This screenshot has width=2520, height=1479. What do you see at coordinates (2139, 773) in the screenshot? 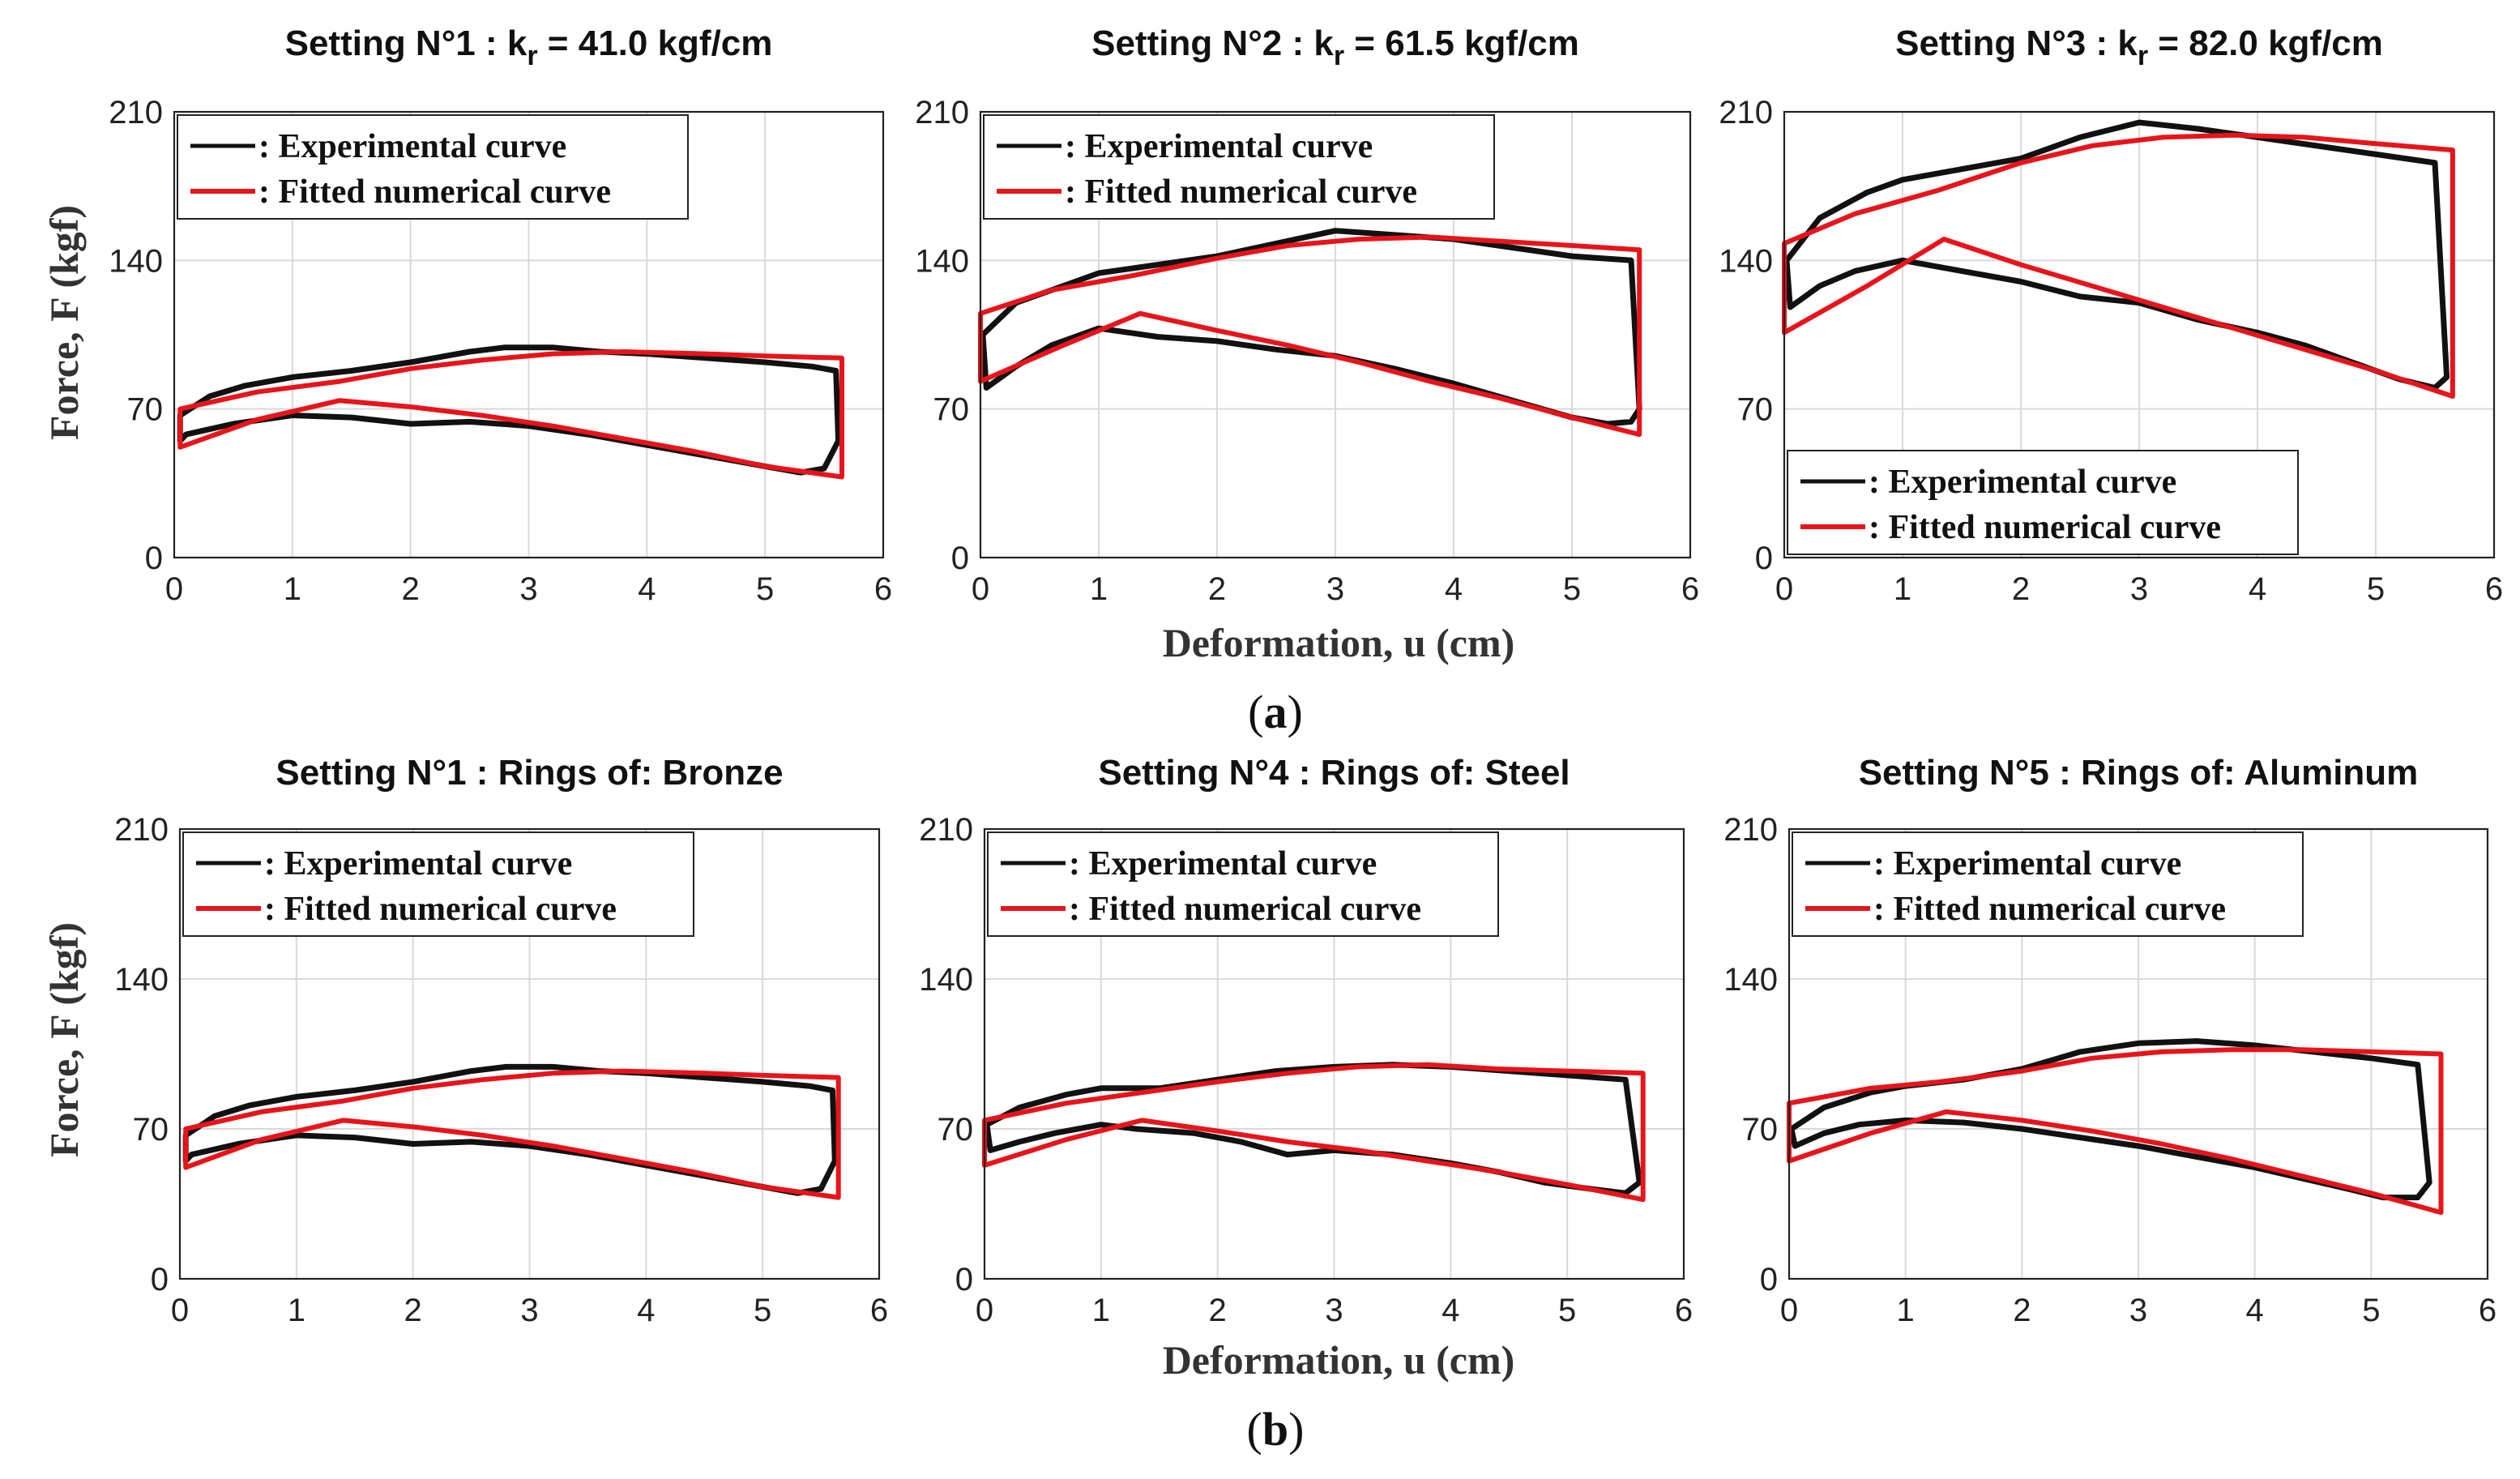
I see `chart-title: Setting N°5 : Rings of: Aluminum` at bounding box center [2139, 773].